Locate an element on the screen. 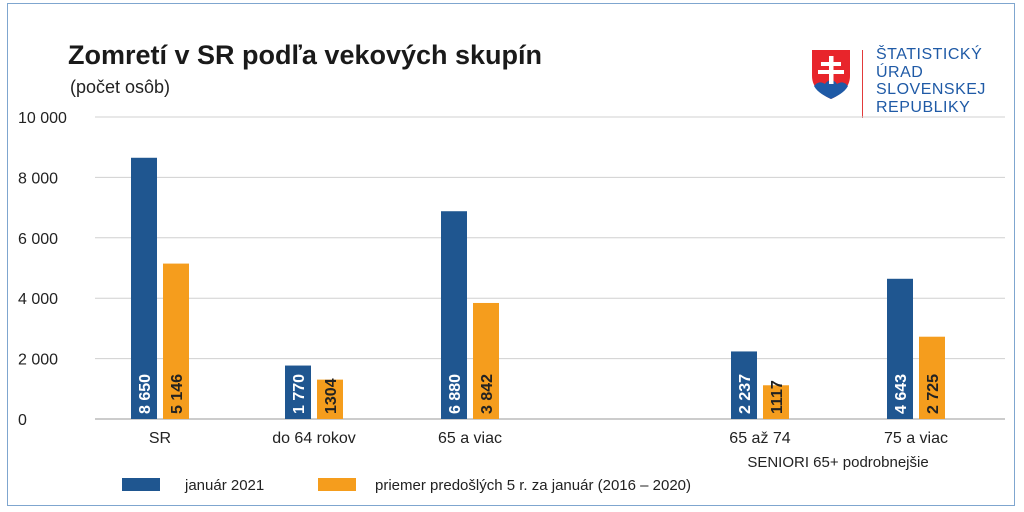 The width and height of the screenshot is (1024, 512). logo-divider is located at coordinates (862, 84).